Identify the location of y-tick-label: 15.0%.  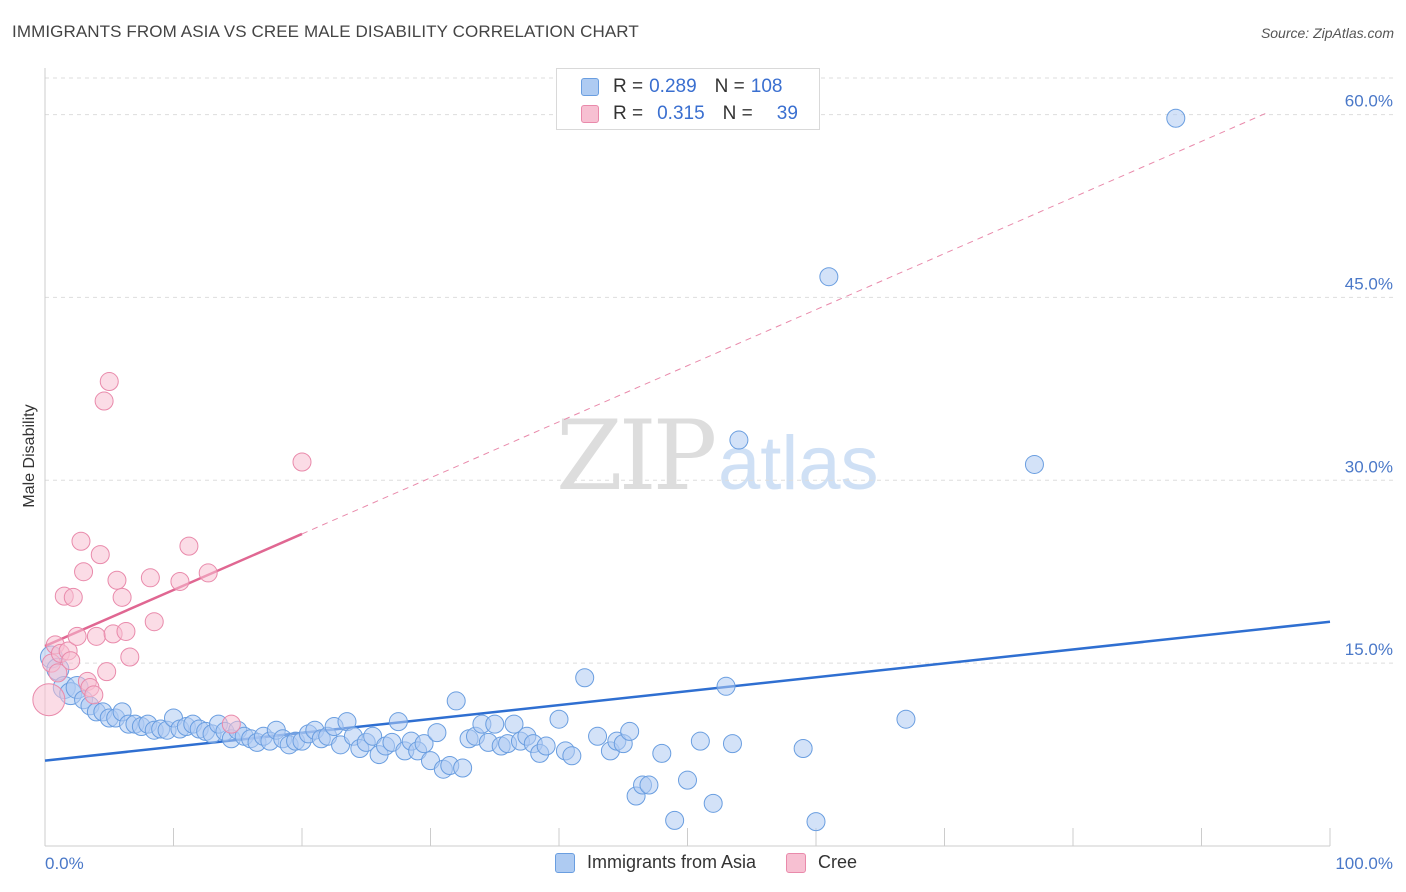
(1369, 649).